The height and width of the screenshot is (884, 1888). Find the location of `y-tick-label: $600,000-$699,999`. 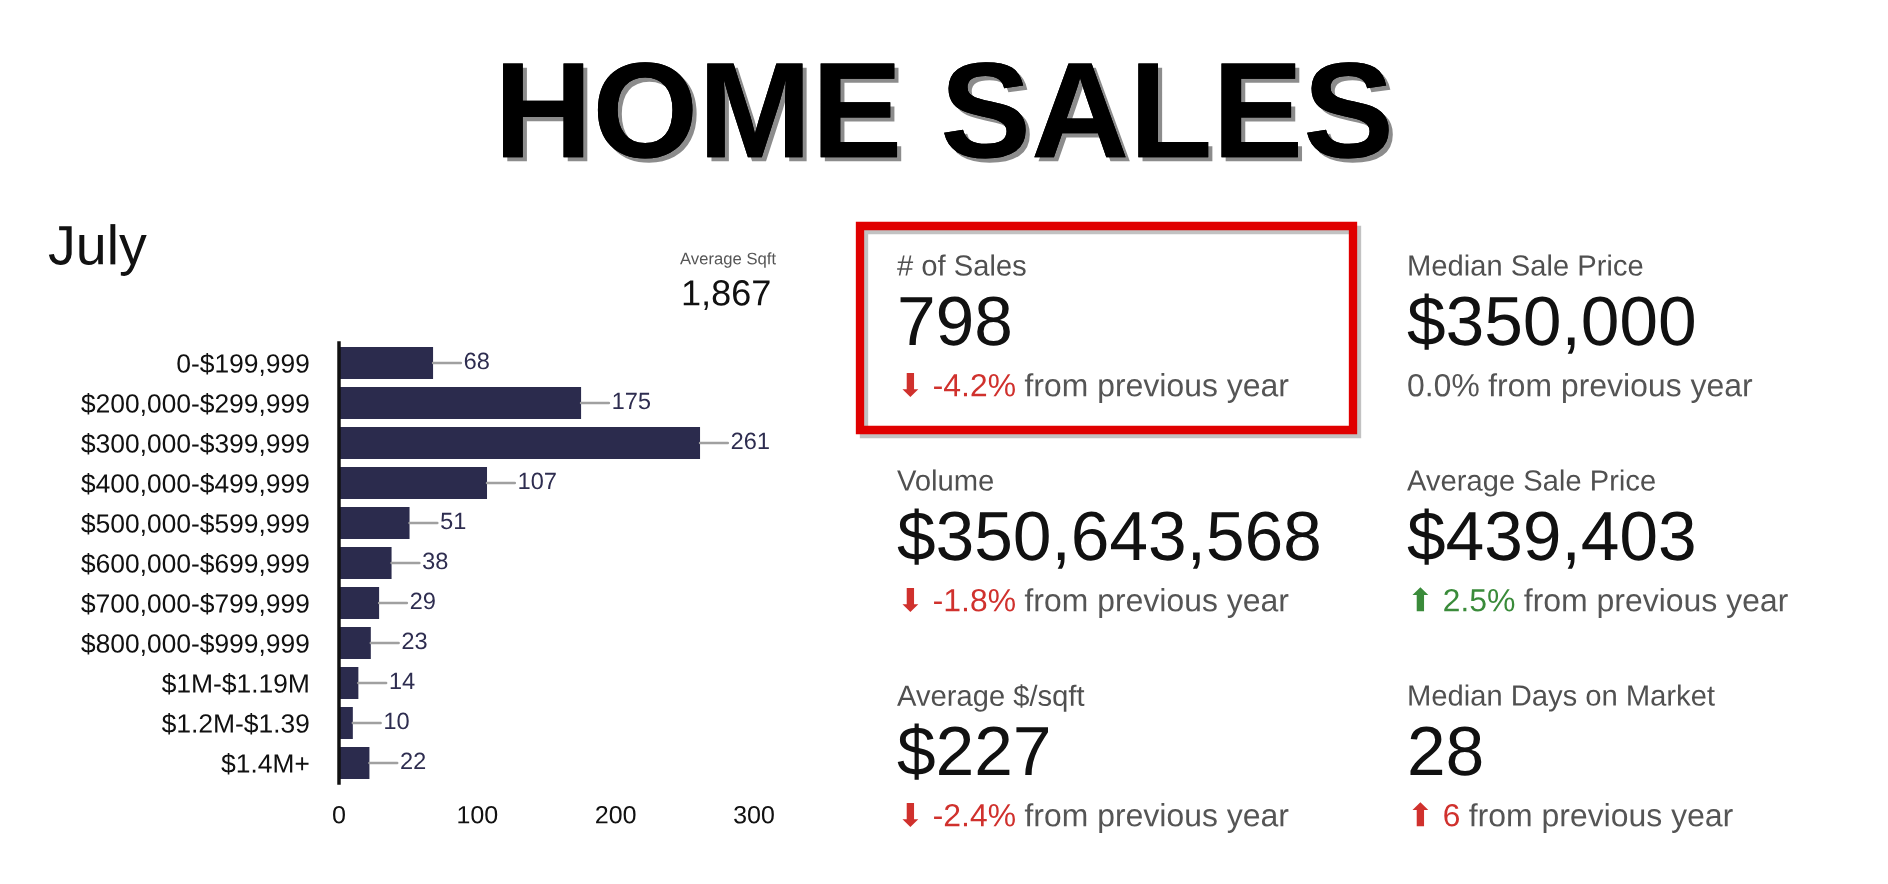

y-tick-label: $600,000-$699,999 is located at coordinates (195, 564).